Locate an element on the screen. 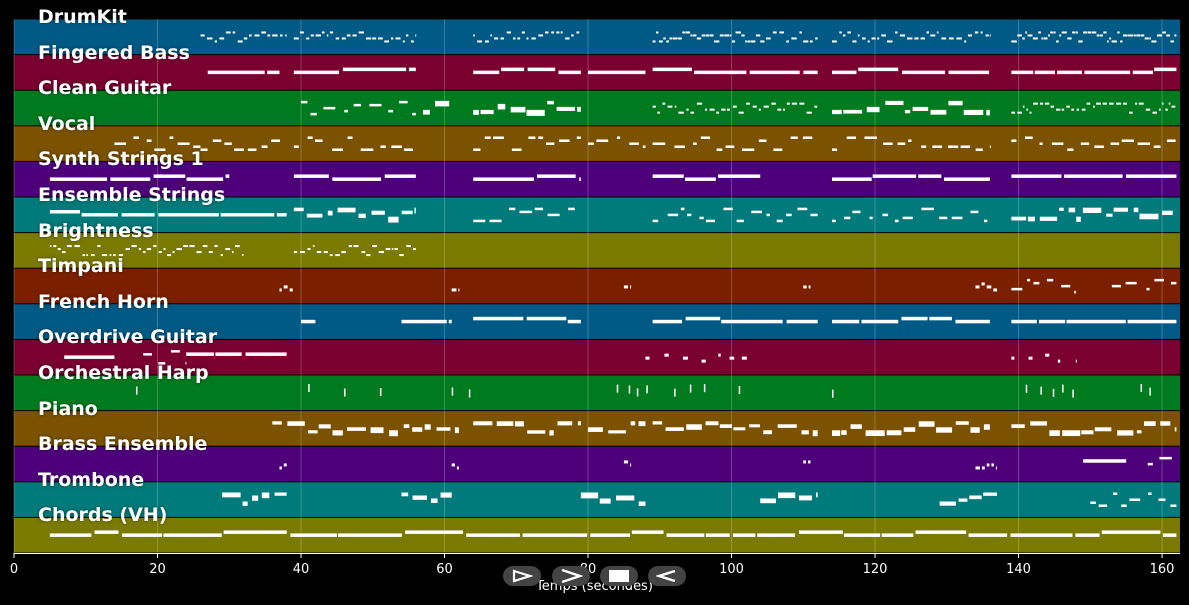  x-tick-label: 140 is located at coordinates (1018, 569).